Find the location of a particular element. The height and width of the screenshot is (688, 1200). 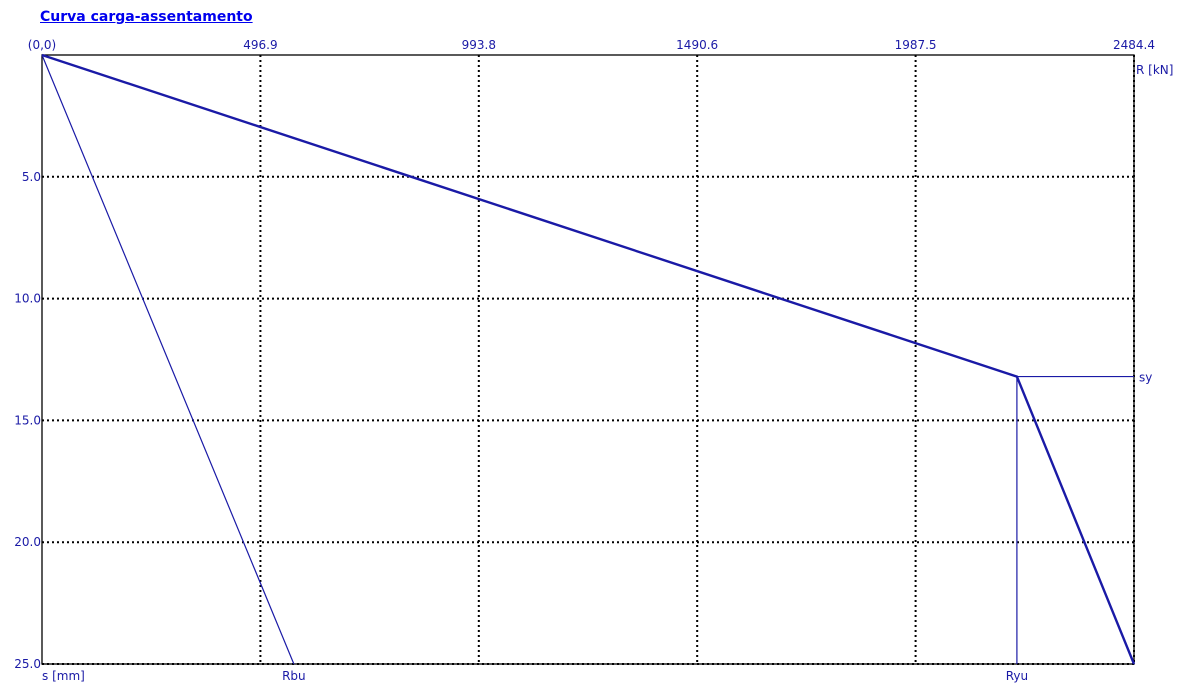

y-tick-label: 10.0 is located at coordinates (27, 299).